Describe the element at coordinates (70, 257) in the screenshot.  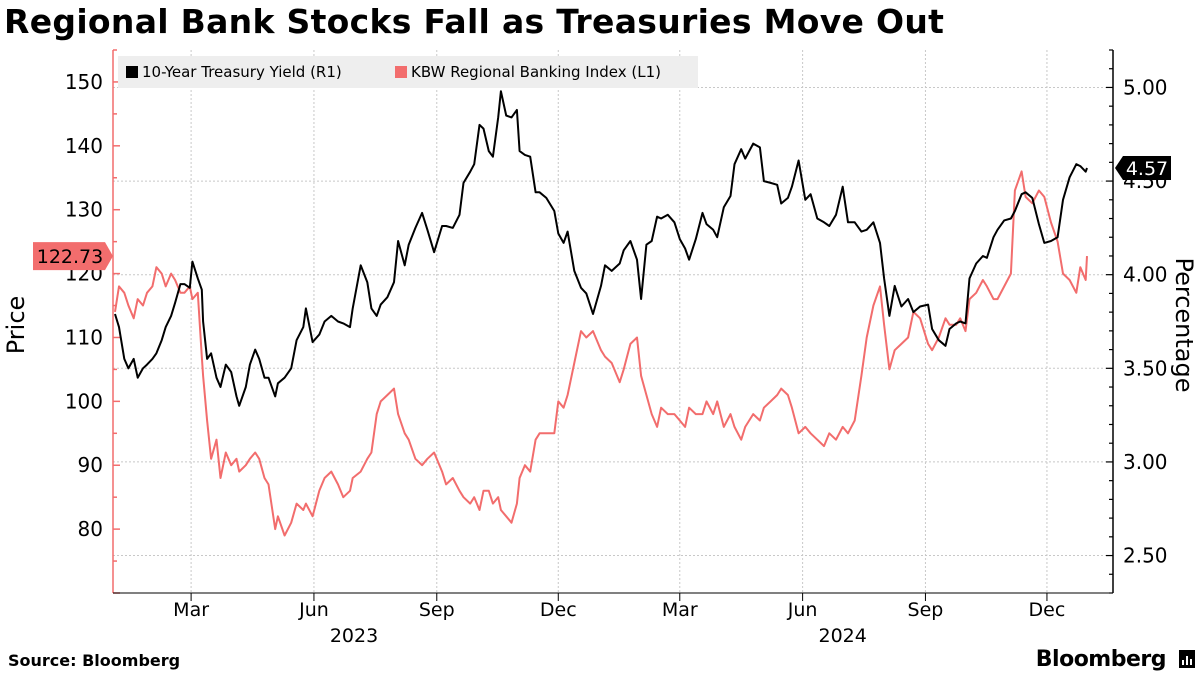
I see `last-value-flag-kbw-label: 122.73` at that location.